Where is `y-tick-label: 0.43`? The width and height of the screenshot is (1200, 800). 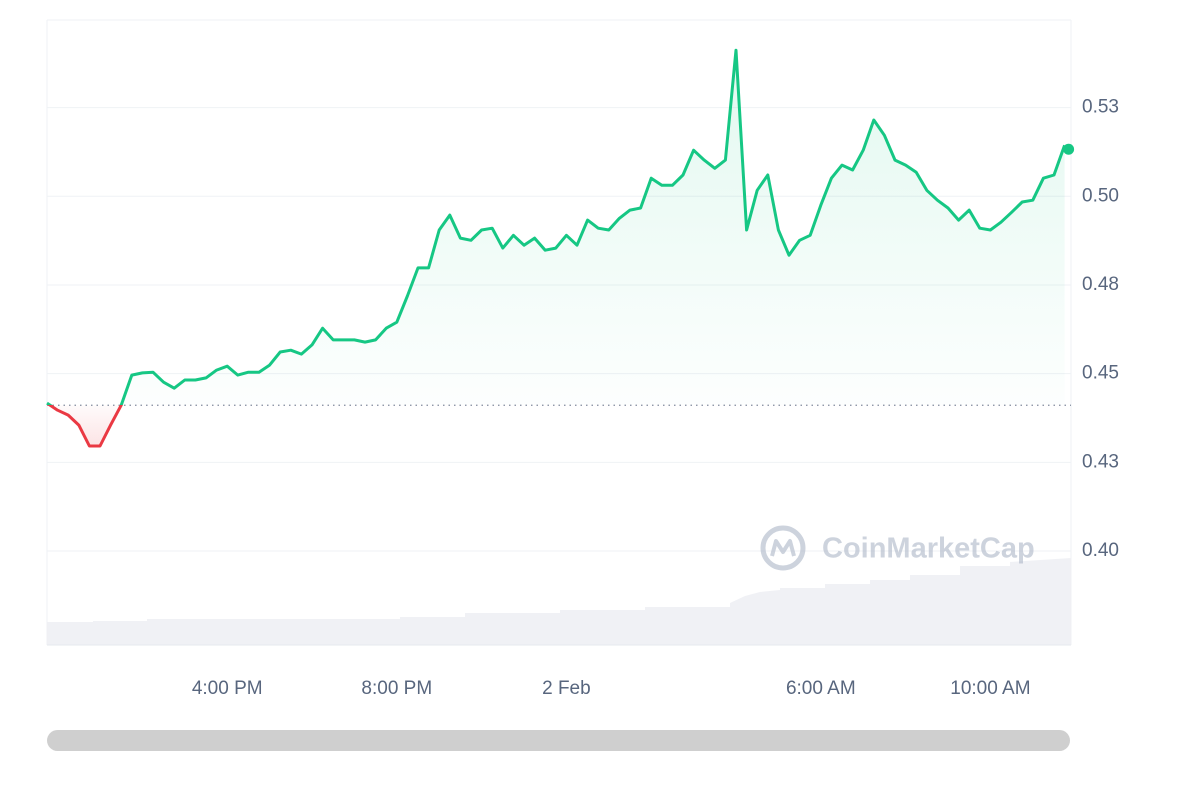
y-tick-label: 0.43 is located at coordinates (1100, 461).